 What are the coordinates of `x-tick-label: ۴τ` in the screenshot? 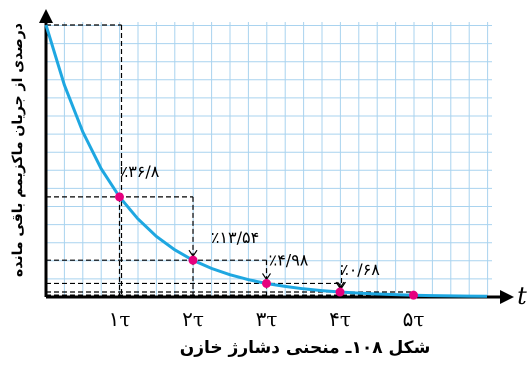 It's located at (340, 319).